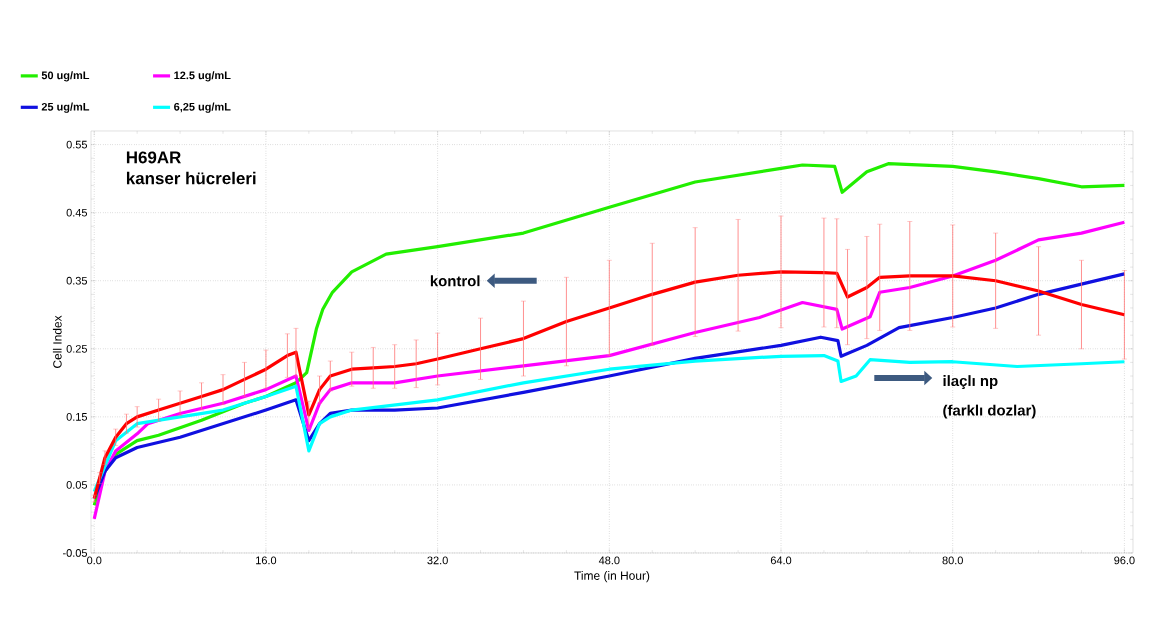 The height and width of the screenshot is (630, 1166). Describe the element at coordinates (77, 485) in the screenshot. I see `y-tick-label: 0.05` at that location.